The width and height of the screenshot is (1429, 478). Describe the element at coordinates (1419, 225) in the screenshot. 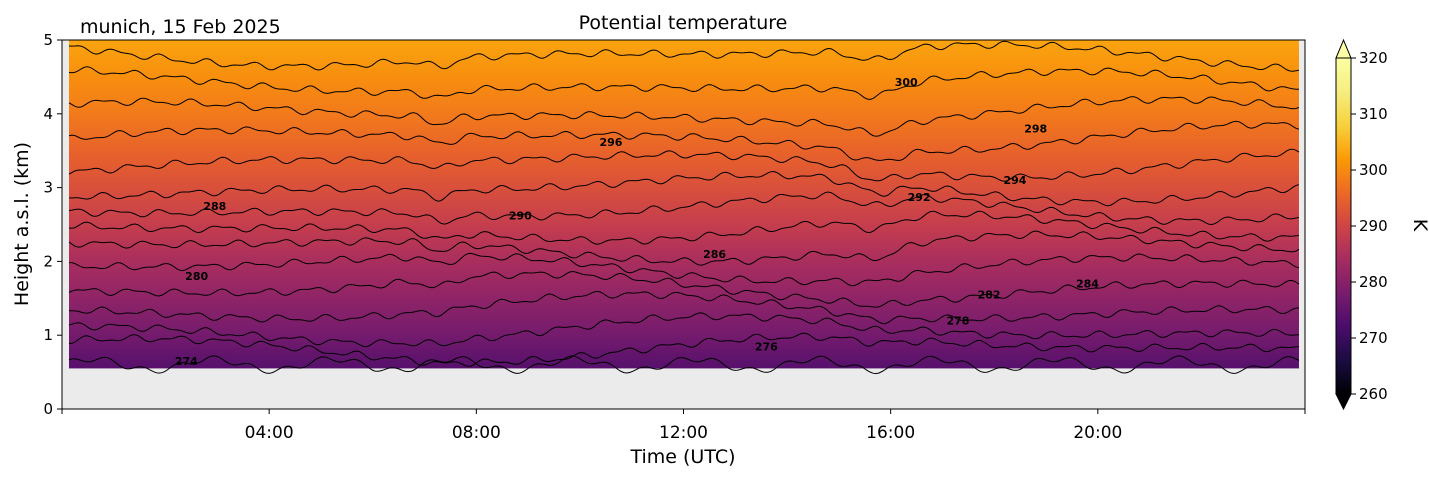

I see `colorbar-label: K` at that location.